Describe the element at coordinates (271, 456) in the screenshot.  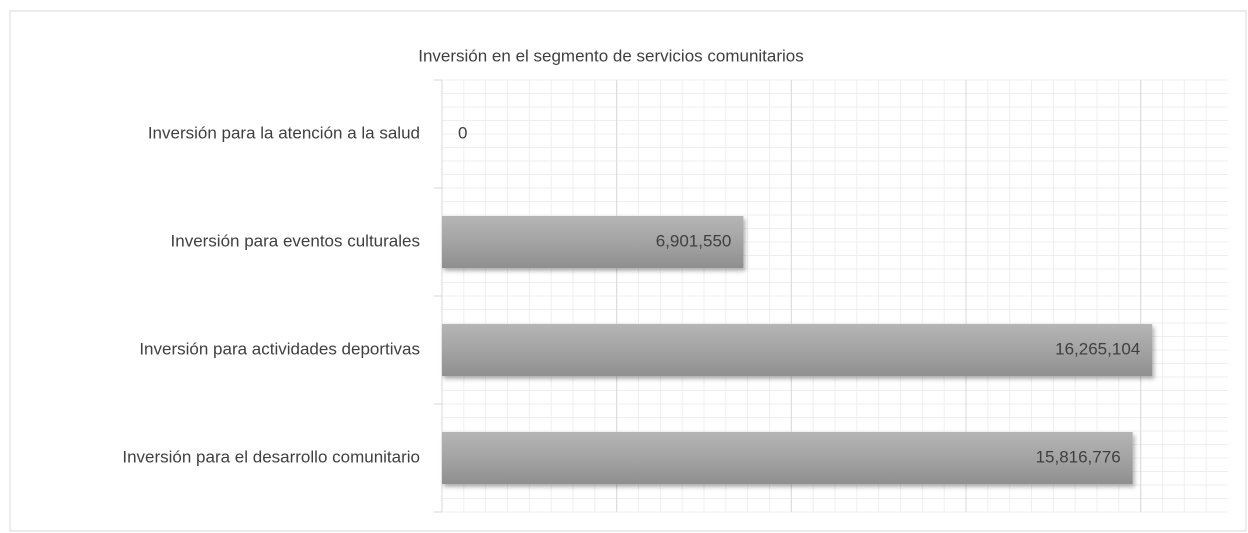
I see `y-tick-label: Inversión para el desarrollo comunitario` at that location.